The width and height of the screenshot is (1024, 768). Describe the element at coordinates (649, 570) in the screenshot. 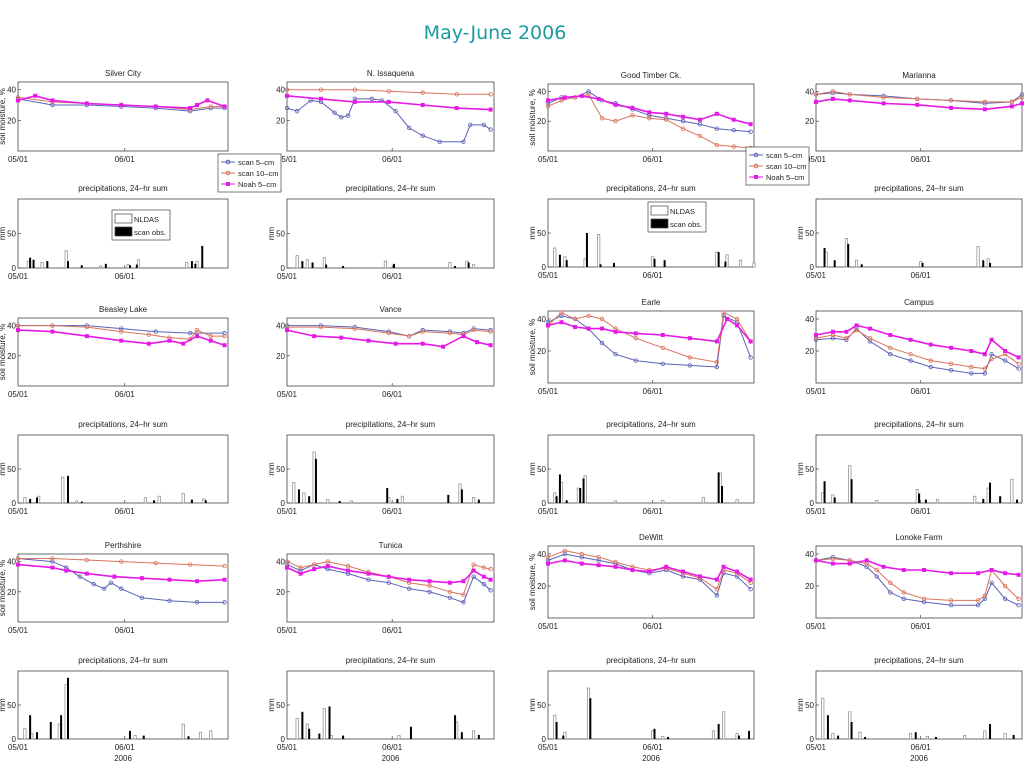

I see `series-line` at that location.